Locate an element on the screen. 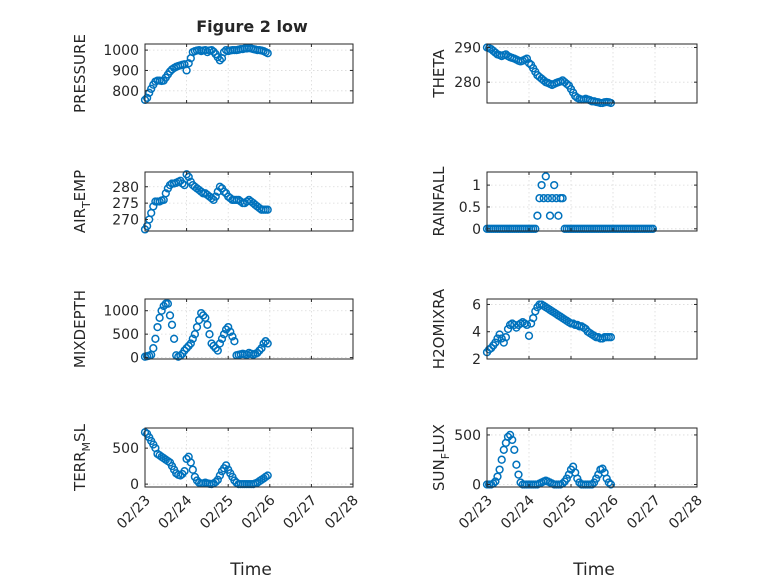 The width and height of the screenshot is (778, 583). subplot-mixdepth: 0 500 1000 MIXDEPTH is located at coordinates (212, 329).